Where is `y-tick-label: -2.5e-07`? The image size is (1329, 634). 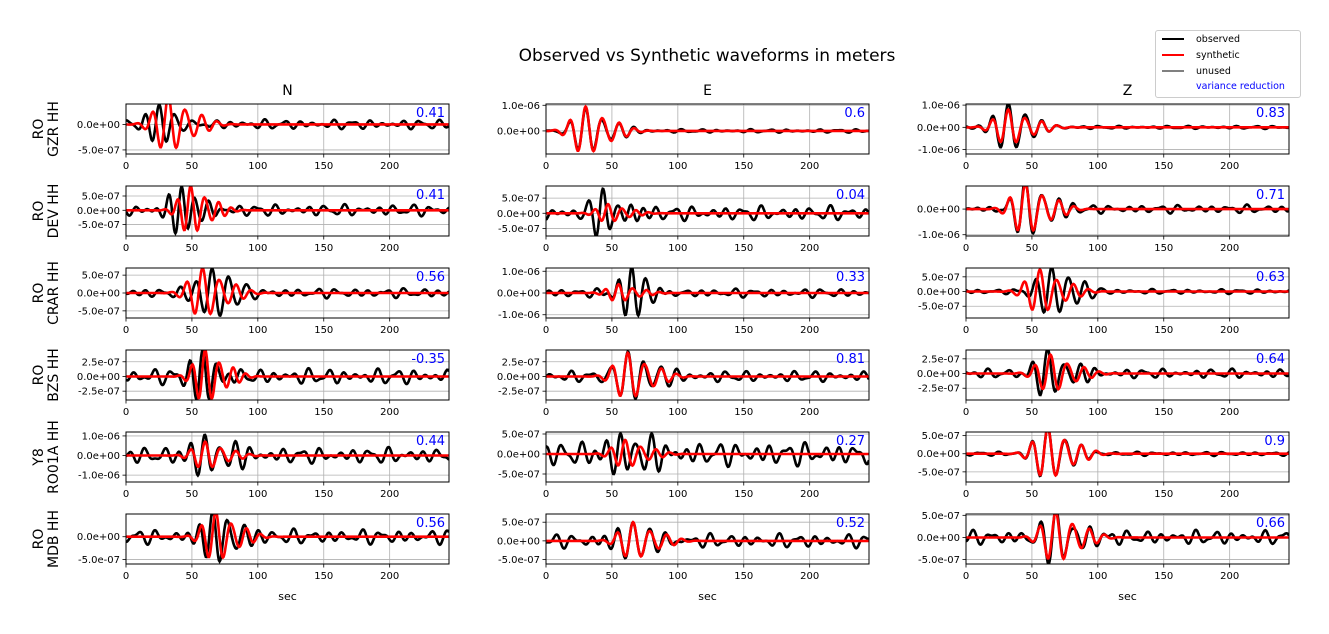
y-tick-label: -2.5e-07 is located at coordinates (99, 392).